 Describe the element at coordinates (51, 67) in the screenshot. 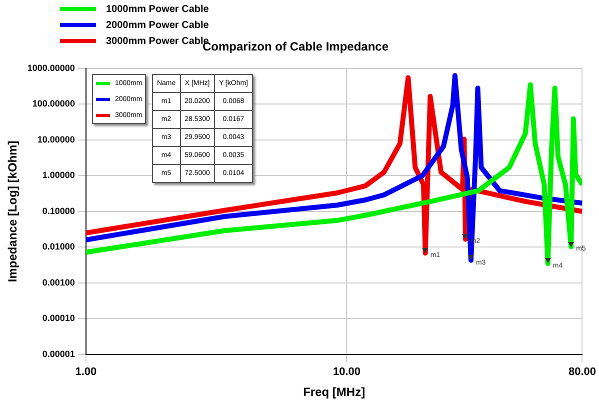

I see `y-tick-label: 1000.00000` at that location.